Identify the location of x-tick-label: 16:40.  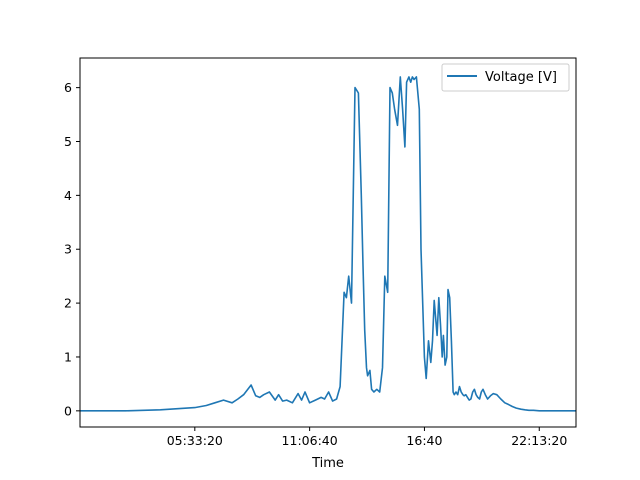
(424, 440).